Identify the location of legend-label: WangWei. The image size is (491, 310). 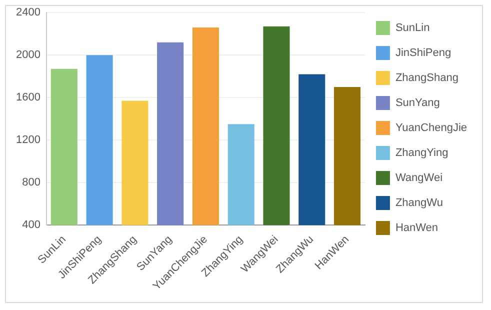
(419, 178).